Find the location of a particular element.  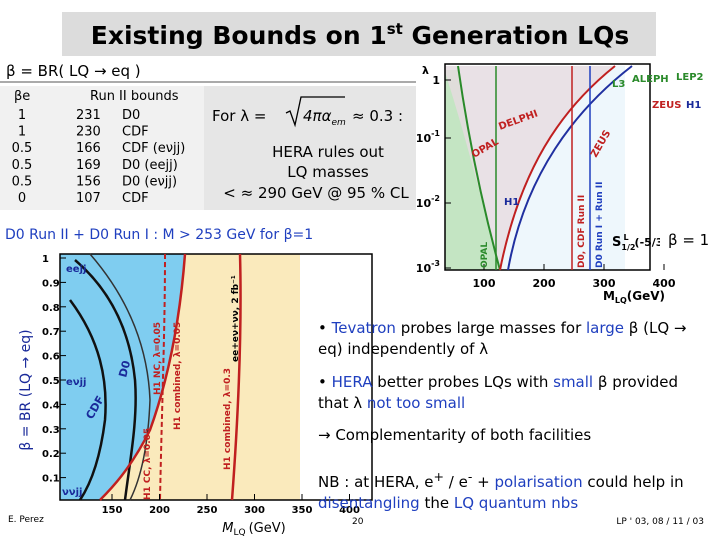

y-axis-label: β = BR (LQ → eq) is located at coordinates (26, 389).